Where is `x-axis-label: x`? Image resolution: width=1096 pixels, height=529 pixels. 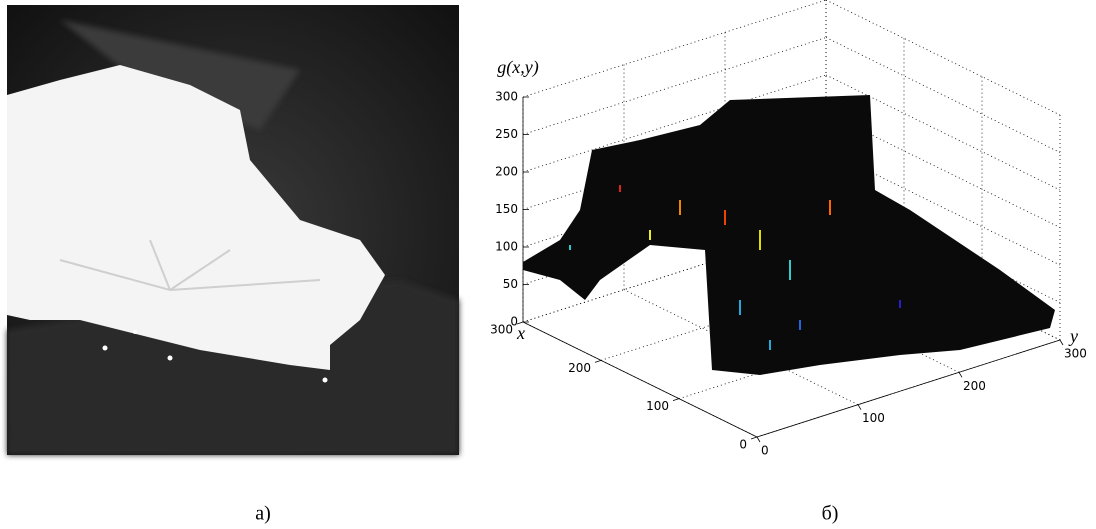
x-axis-label: x is located at coordinates (520, 333).